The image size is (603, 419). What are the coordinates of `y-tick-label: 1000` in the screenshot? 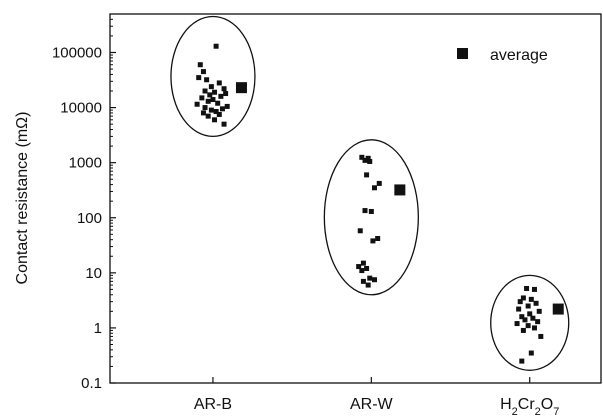 It's located at (85, 163).